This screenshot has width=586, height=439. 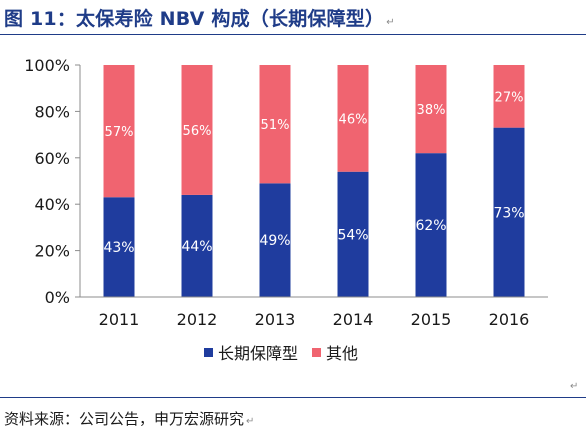 I want to click on figure-header: 图 11：太保寿险 NBV 构成（长期保障型） ↵, so click(x=293, y=17).